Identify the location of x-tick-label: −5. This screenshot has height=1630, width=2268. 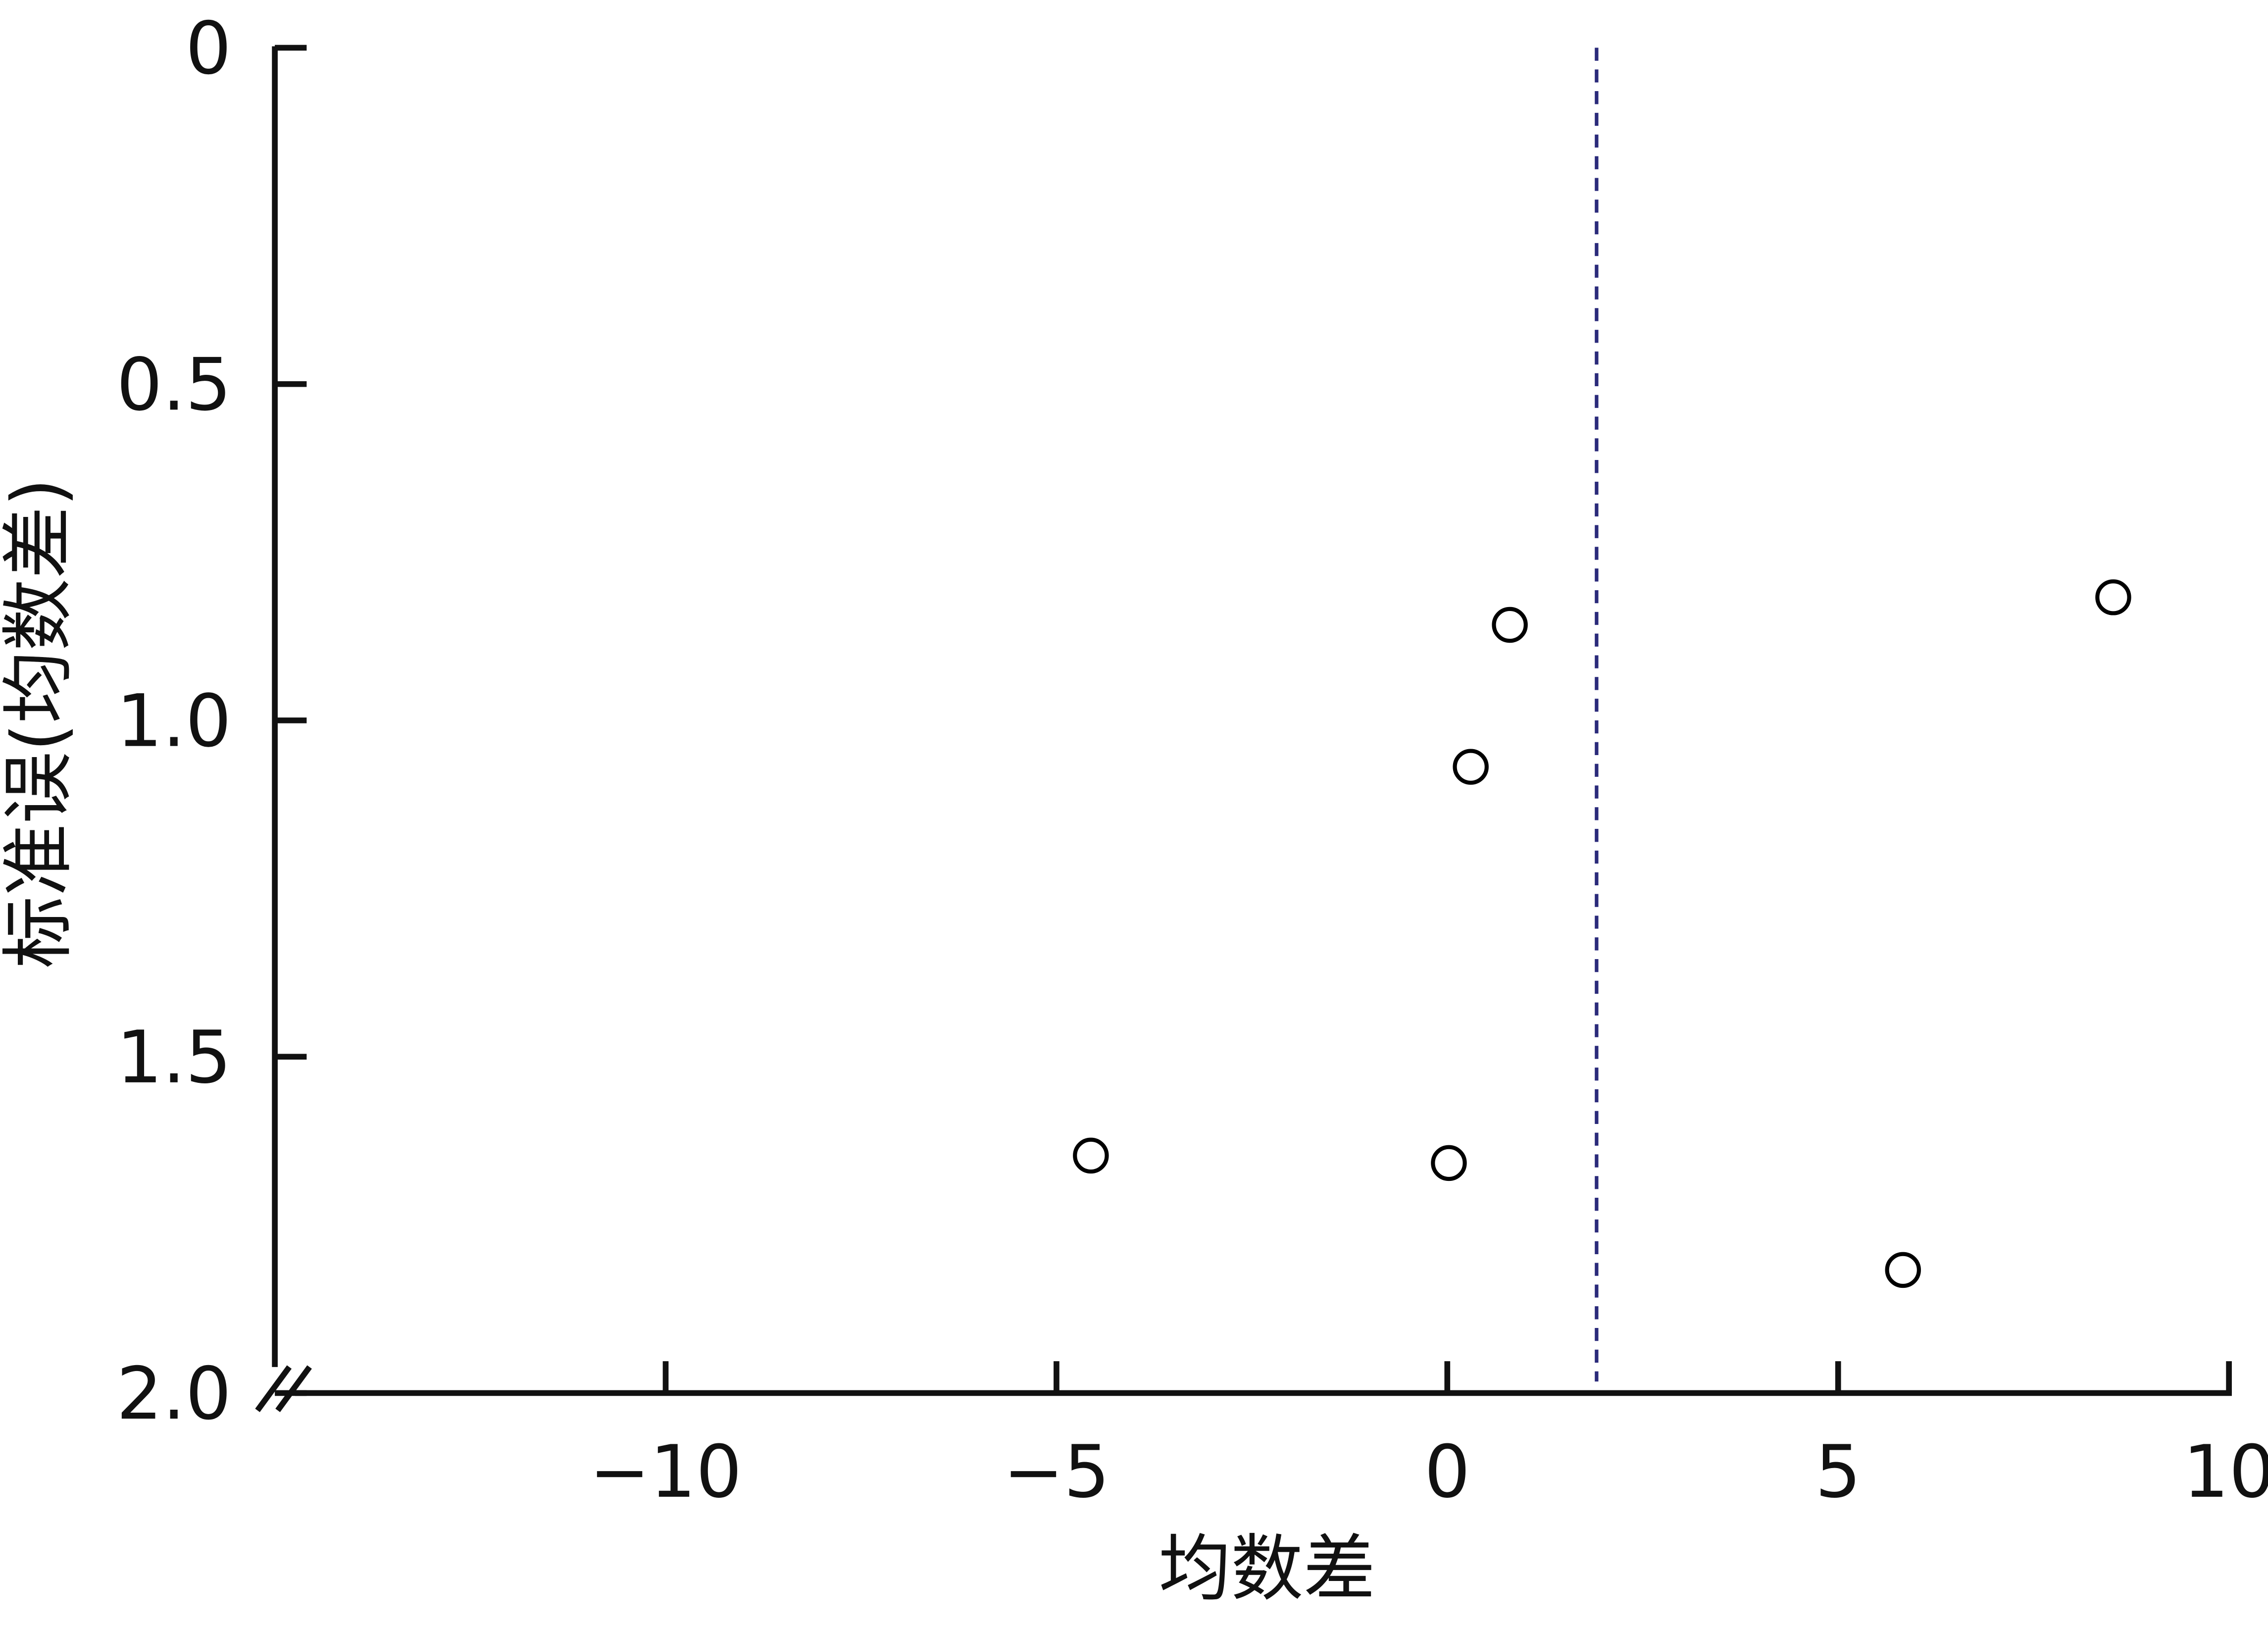
(1056, 1472).